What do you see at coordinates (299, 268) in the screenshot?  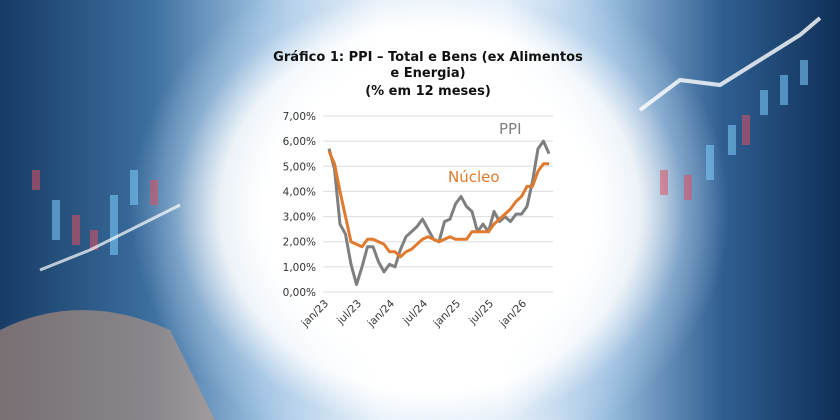 I see `y-tick-label: 1,00%` at bounding box center [299, 268].